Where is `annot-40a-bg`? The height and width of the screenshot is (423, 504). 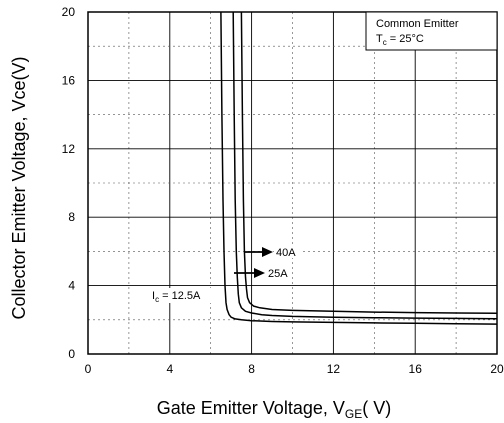
annot-40a-bg is located at coordinates (287, 251).